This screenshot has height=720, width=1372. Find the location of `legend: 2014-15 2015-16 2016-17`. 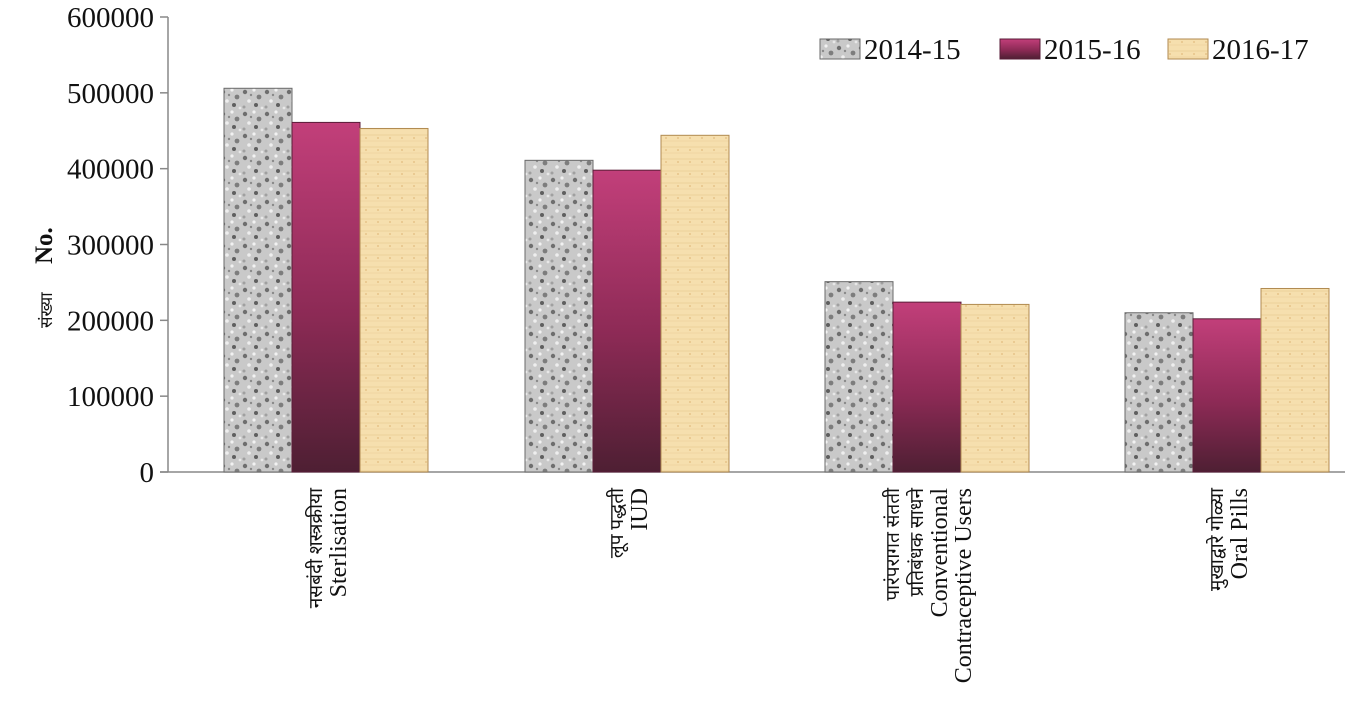

legend: 2014-15 2015-16 2016-17 is located at coordinates (1064, 50).